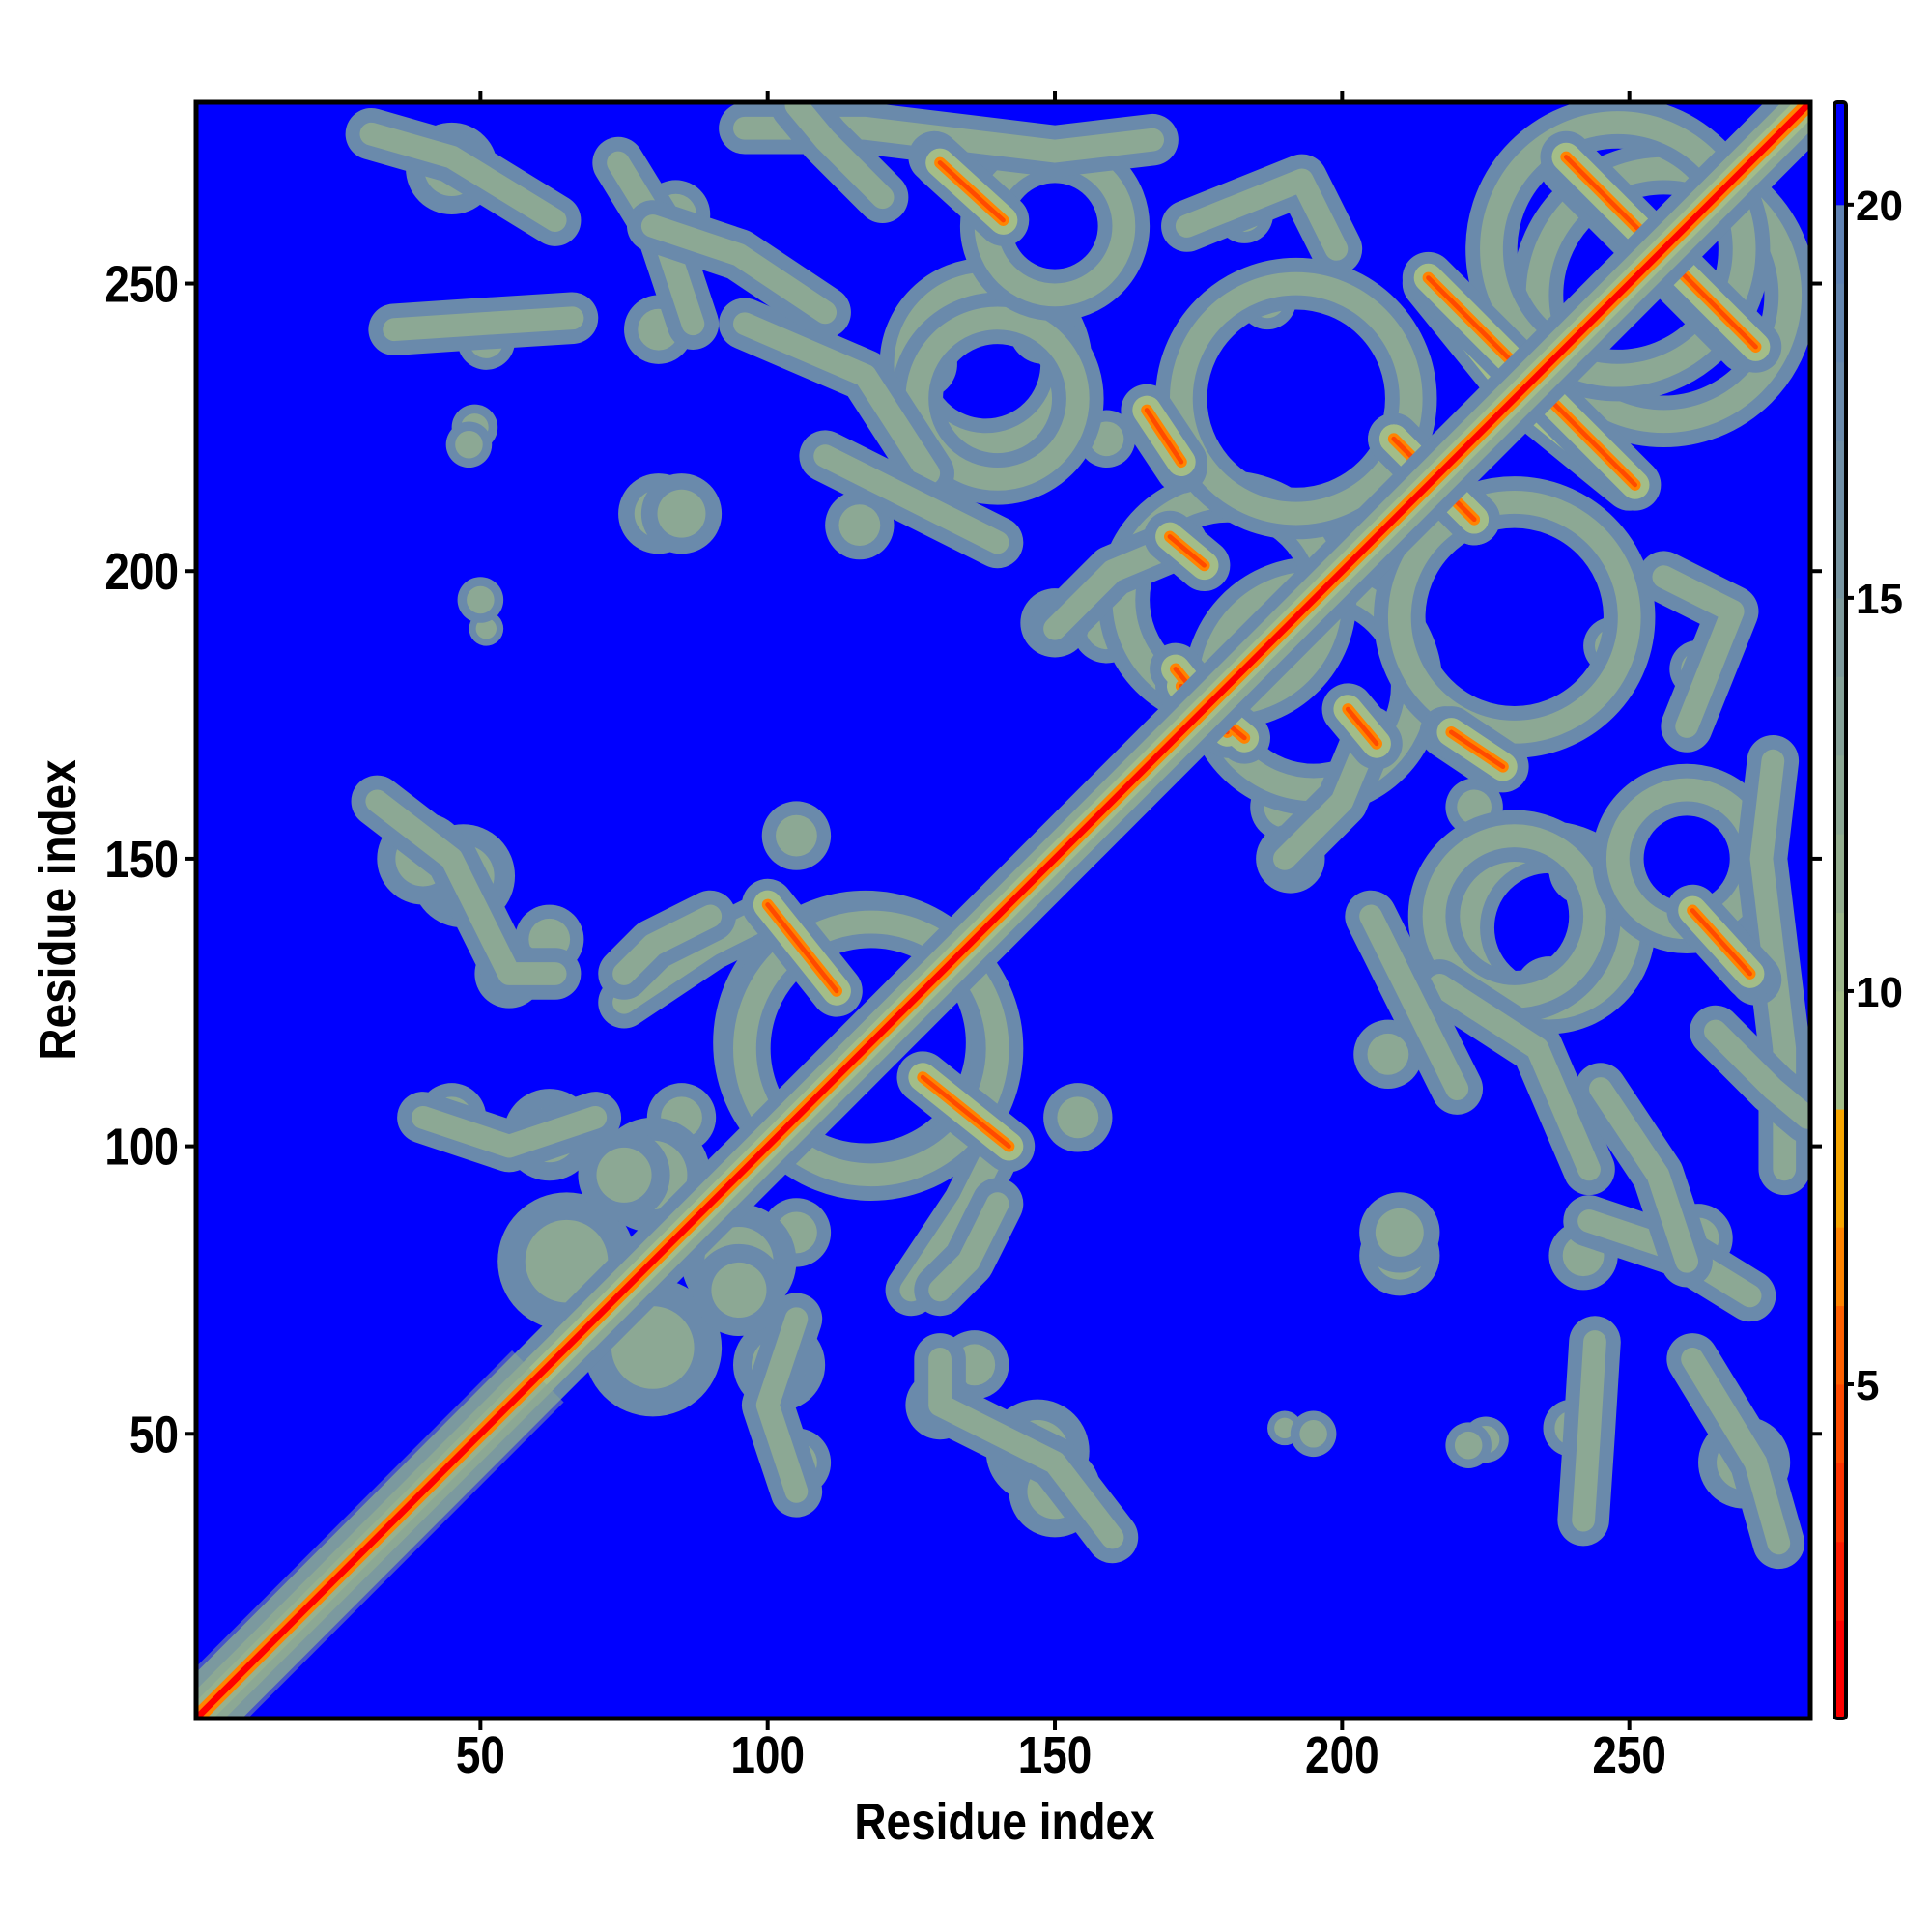 The height and width of the screenshot is (1932, 1932). Describe the element at coordinates (1868, 910) in the screenshot. I see `colorbar: 5 10 15 20` at that location.